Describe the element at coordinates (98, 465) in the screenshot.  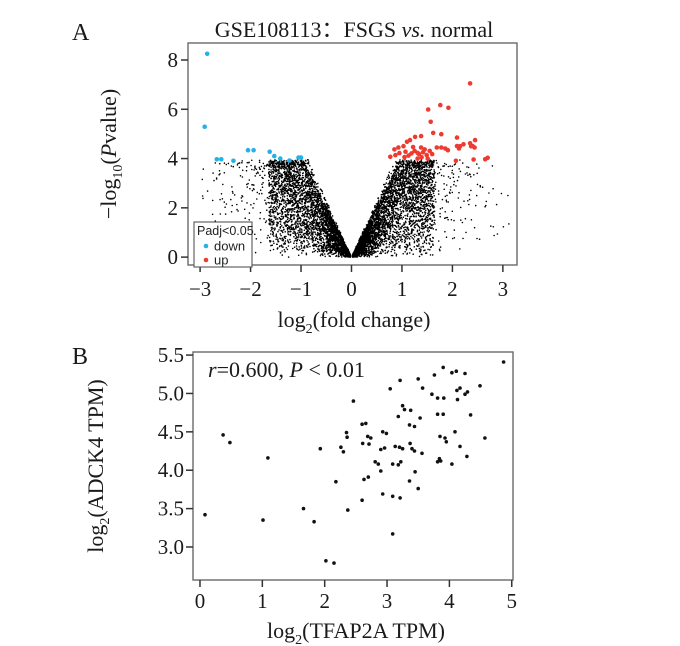
I see `scatter-y-axis-title: log2(ADCK4 TPM)` at that location.